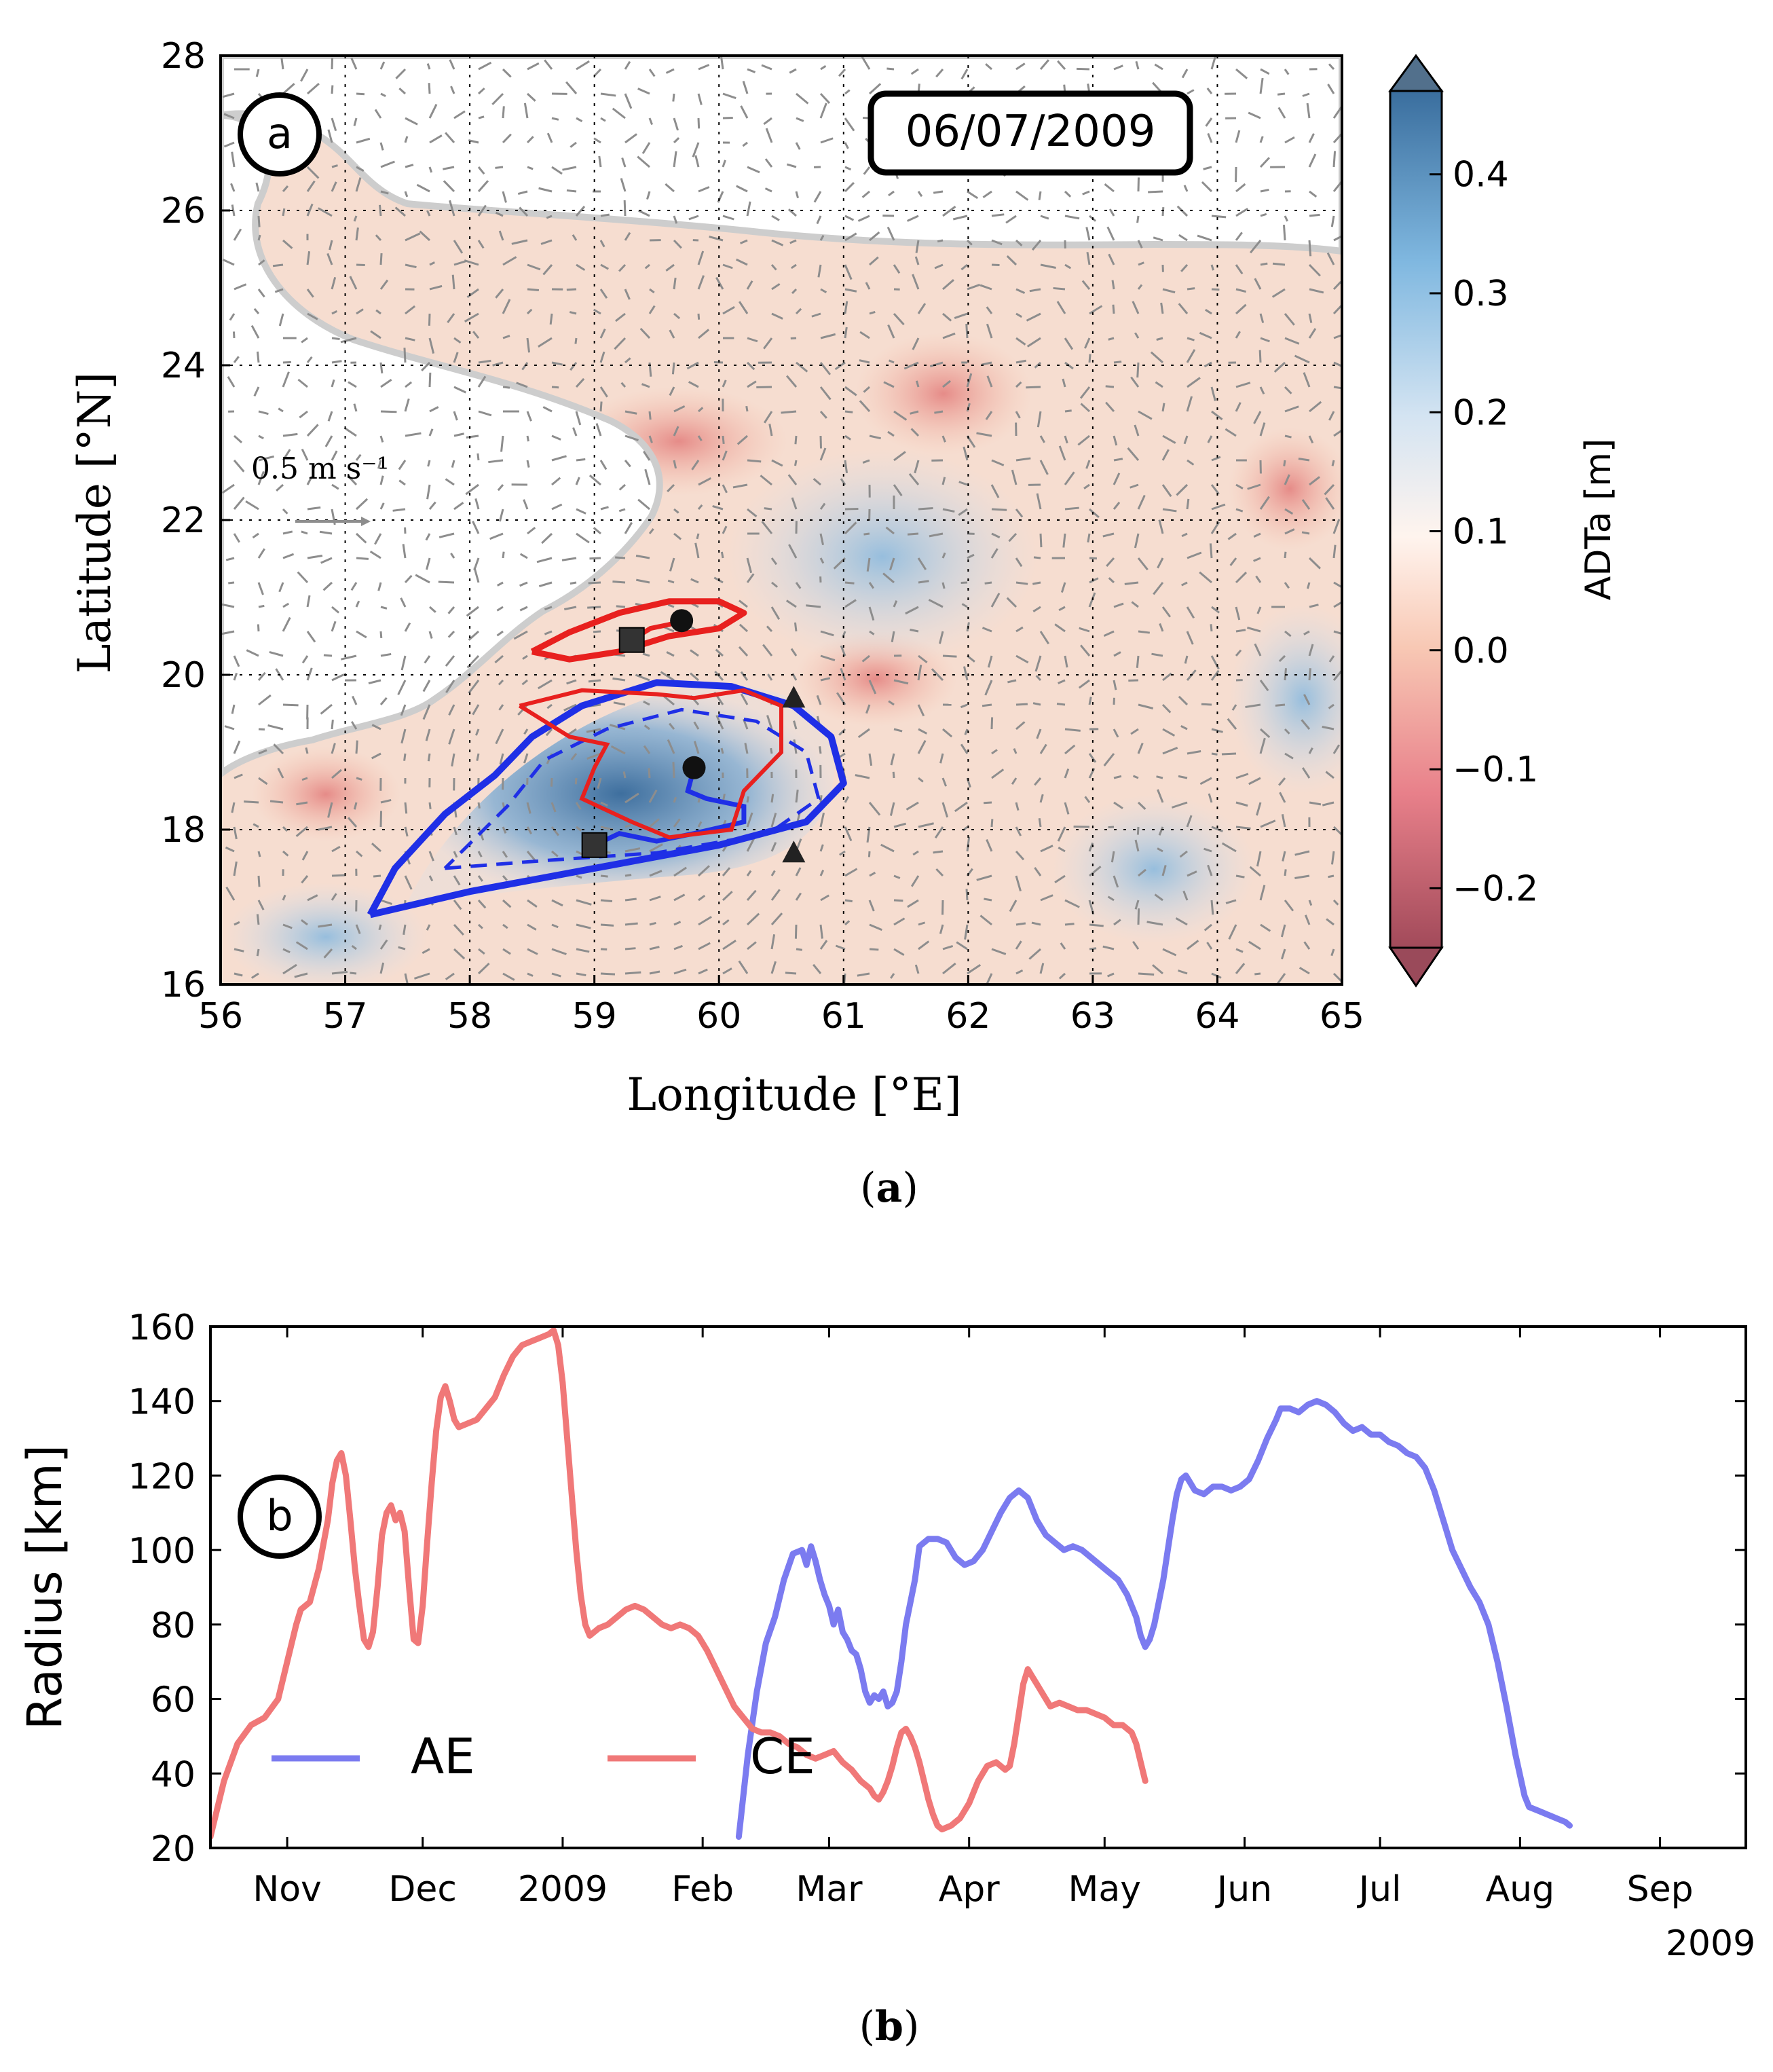 The height and width of the screenshot is (2072, 1773). What do you see at coordinates (1711, 1943) in the screenshot?
I see `x-offset-label: 2009` at bounding box center [1711, 1943].